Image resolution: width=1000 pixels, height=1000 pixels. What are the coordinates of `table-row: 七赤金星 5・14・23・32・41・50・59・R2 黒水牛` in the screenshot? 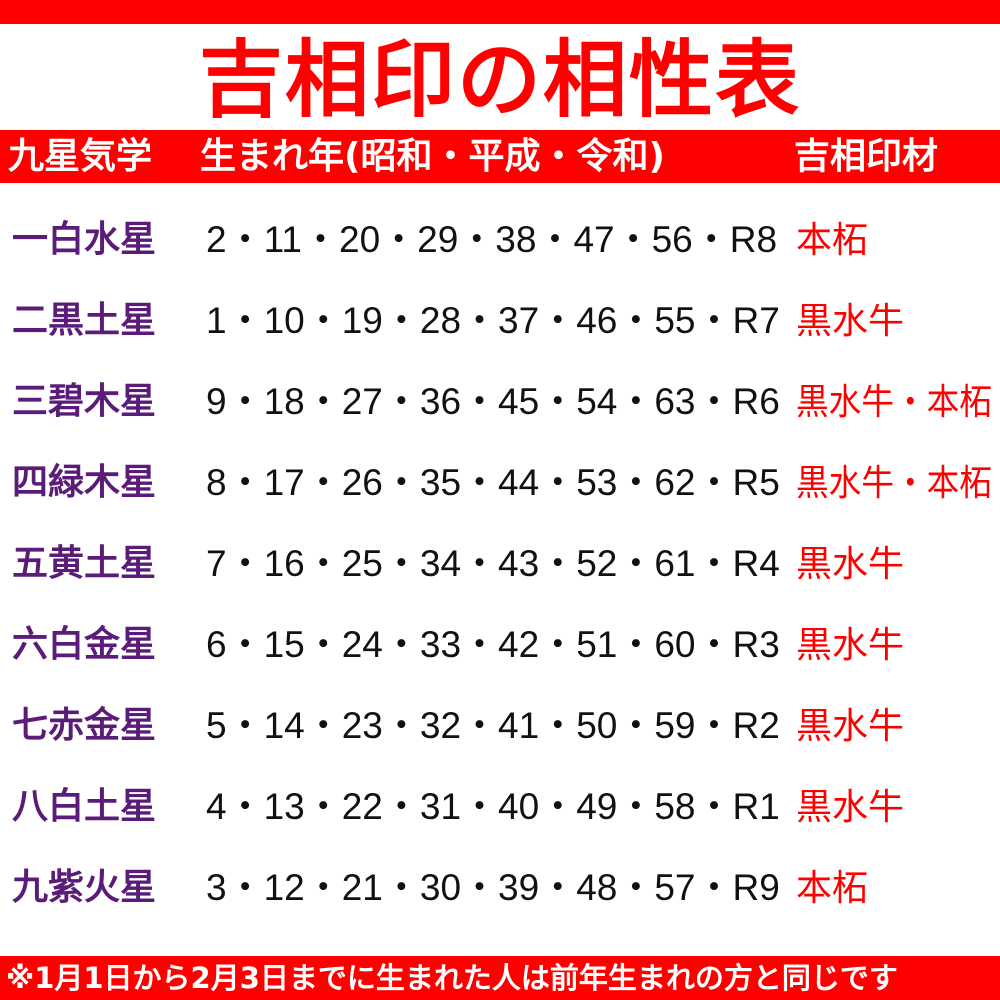 It's located at (500, 726).